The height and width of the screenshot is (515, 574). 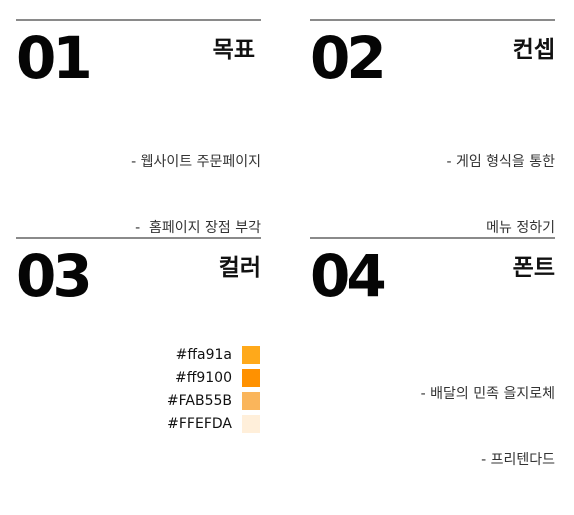 I want to click on section-title: 목표, so click(x=233, y=50).